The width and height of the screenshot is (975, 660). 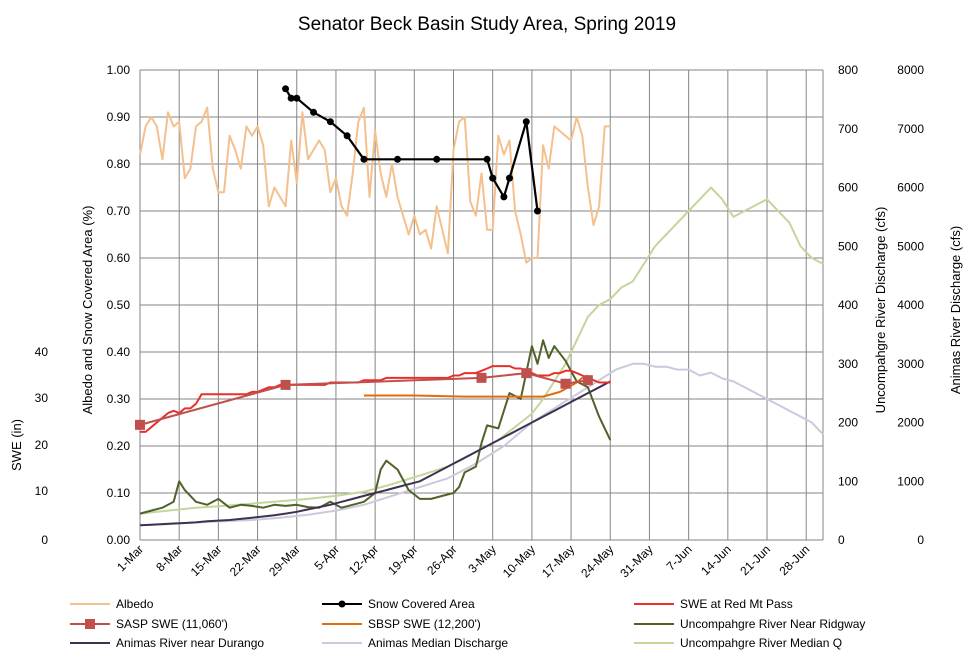 What do you see at coordinates (558, 561) in the screenshot?
I see `x-tick-label: 17-May` at bounding box center [558, 561].